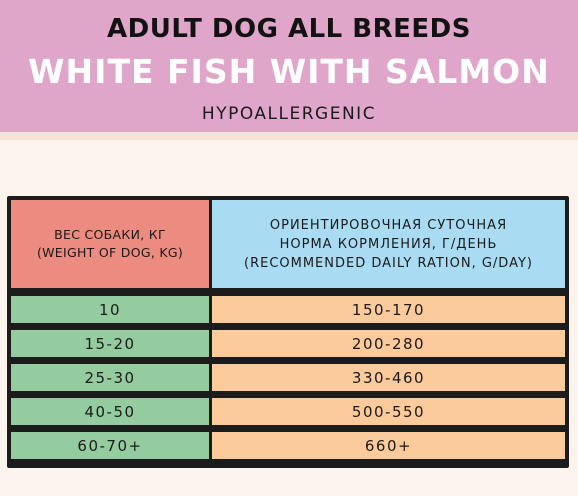  What do you see at coordinates (110, 252) in the screenshot?
I see `weight-header-en: (WEIGHT OF DOG, KG)` at bounding box center [110, 252].